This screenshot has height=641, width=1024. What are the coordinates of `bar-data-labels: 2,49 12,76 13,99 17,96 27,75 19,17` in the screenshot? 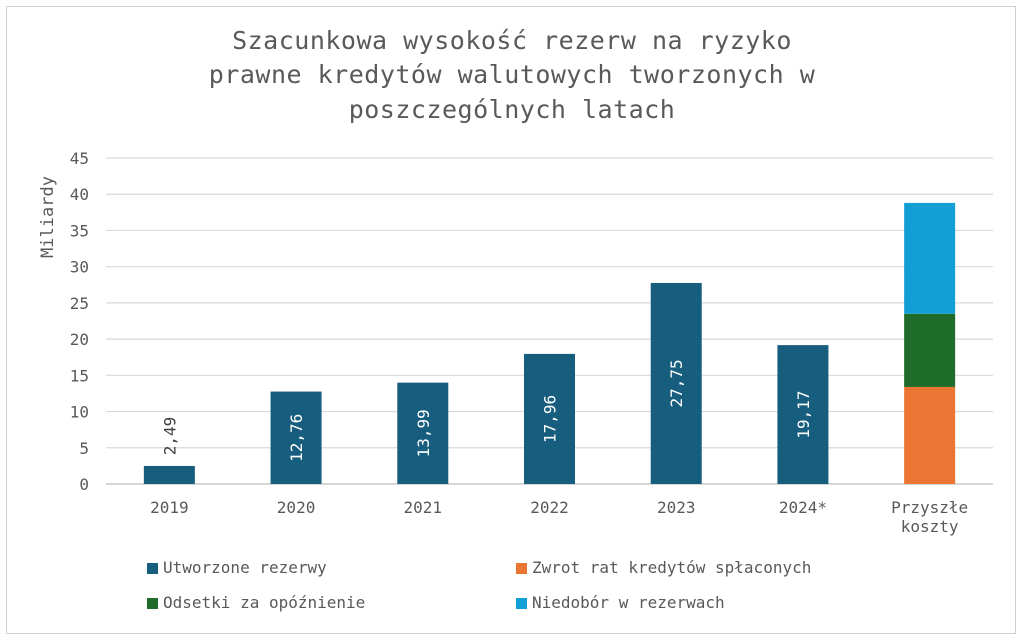 It's located at (486, 410).